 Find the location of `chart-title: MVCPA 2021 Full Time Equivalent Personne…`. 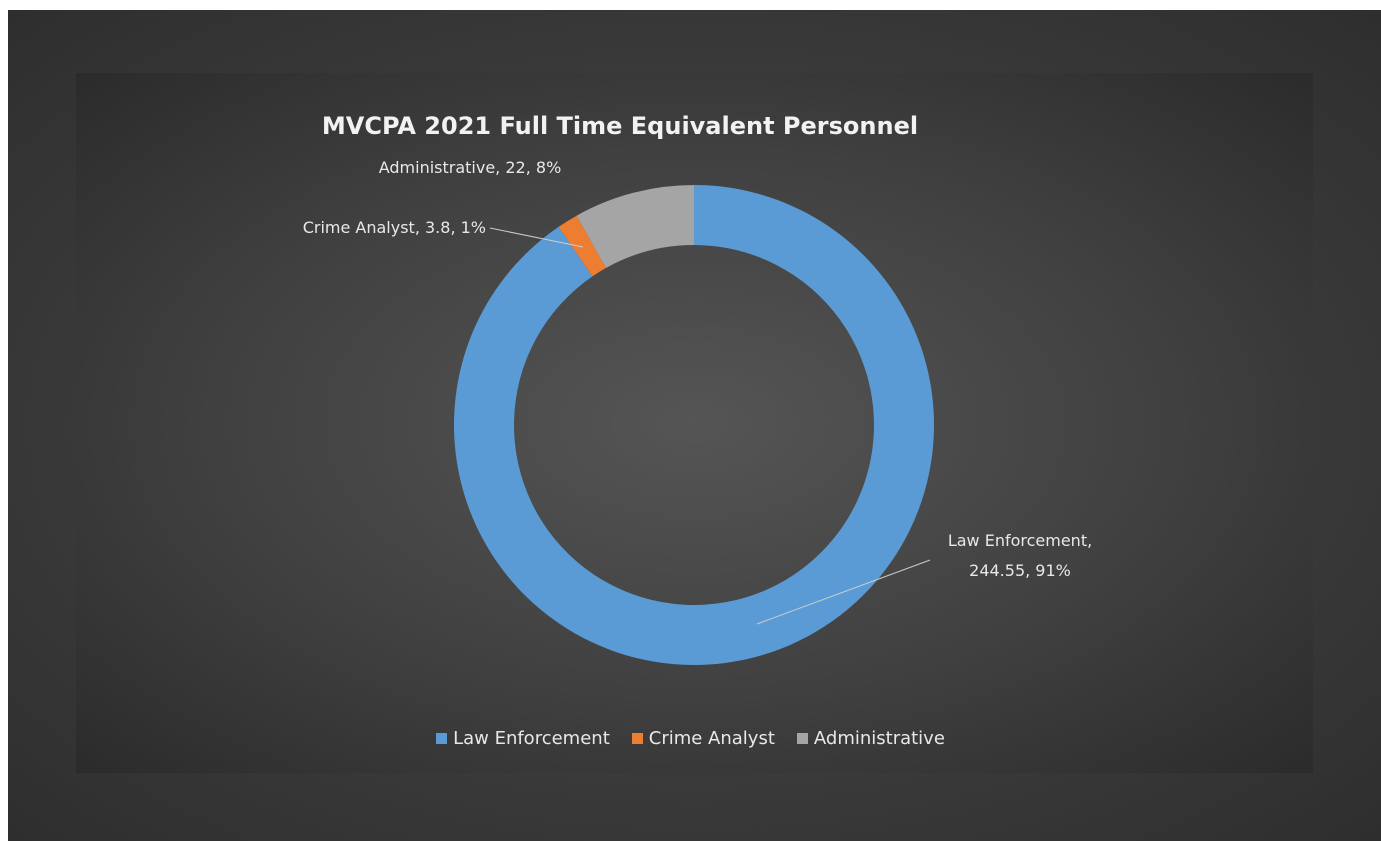

chart-title: MVCPA 2021 Full Time Equivalent Personne… is located at coordinates (620, 126).